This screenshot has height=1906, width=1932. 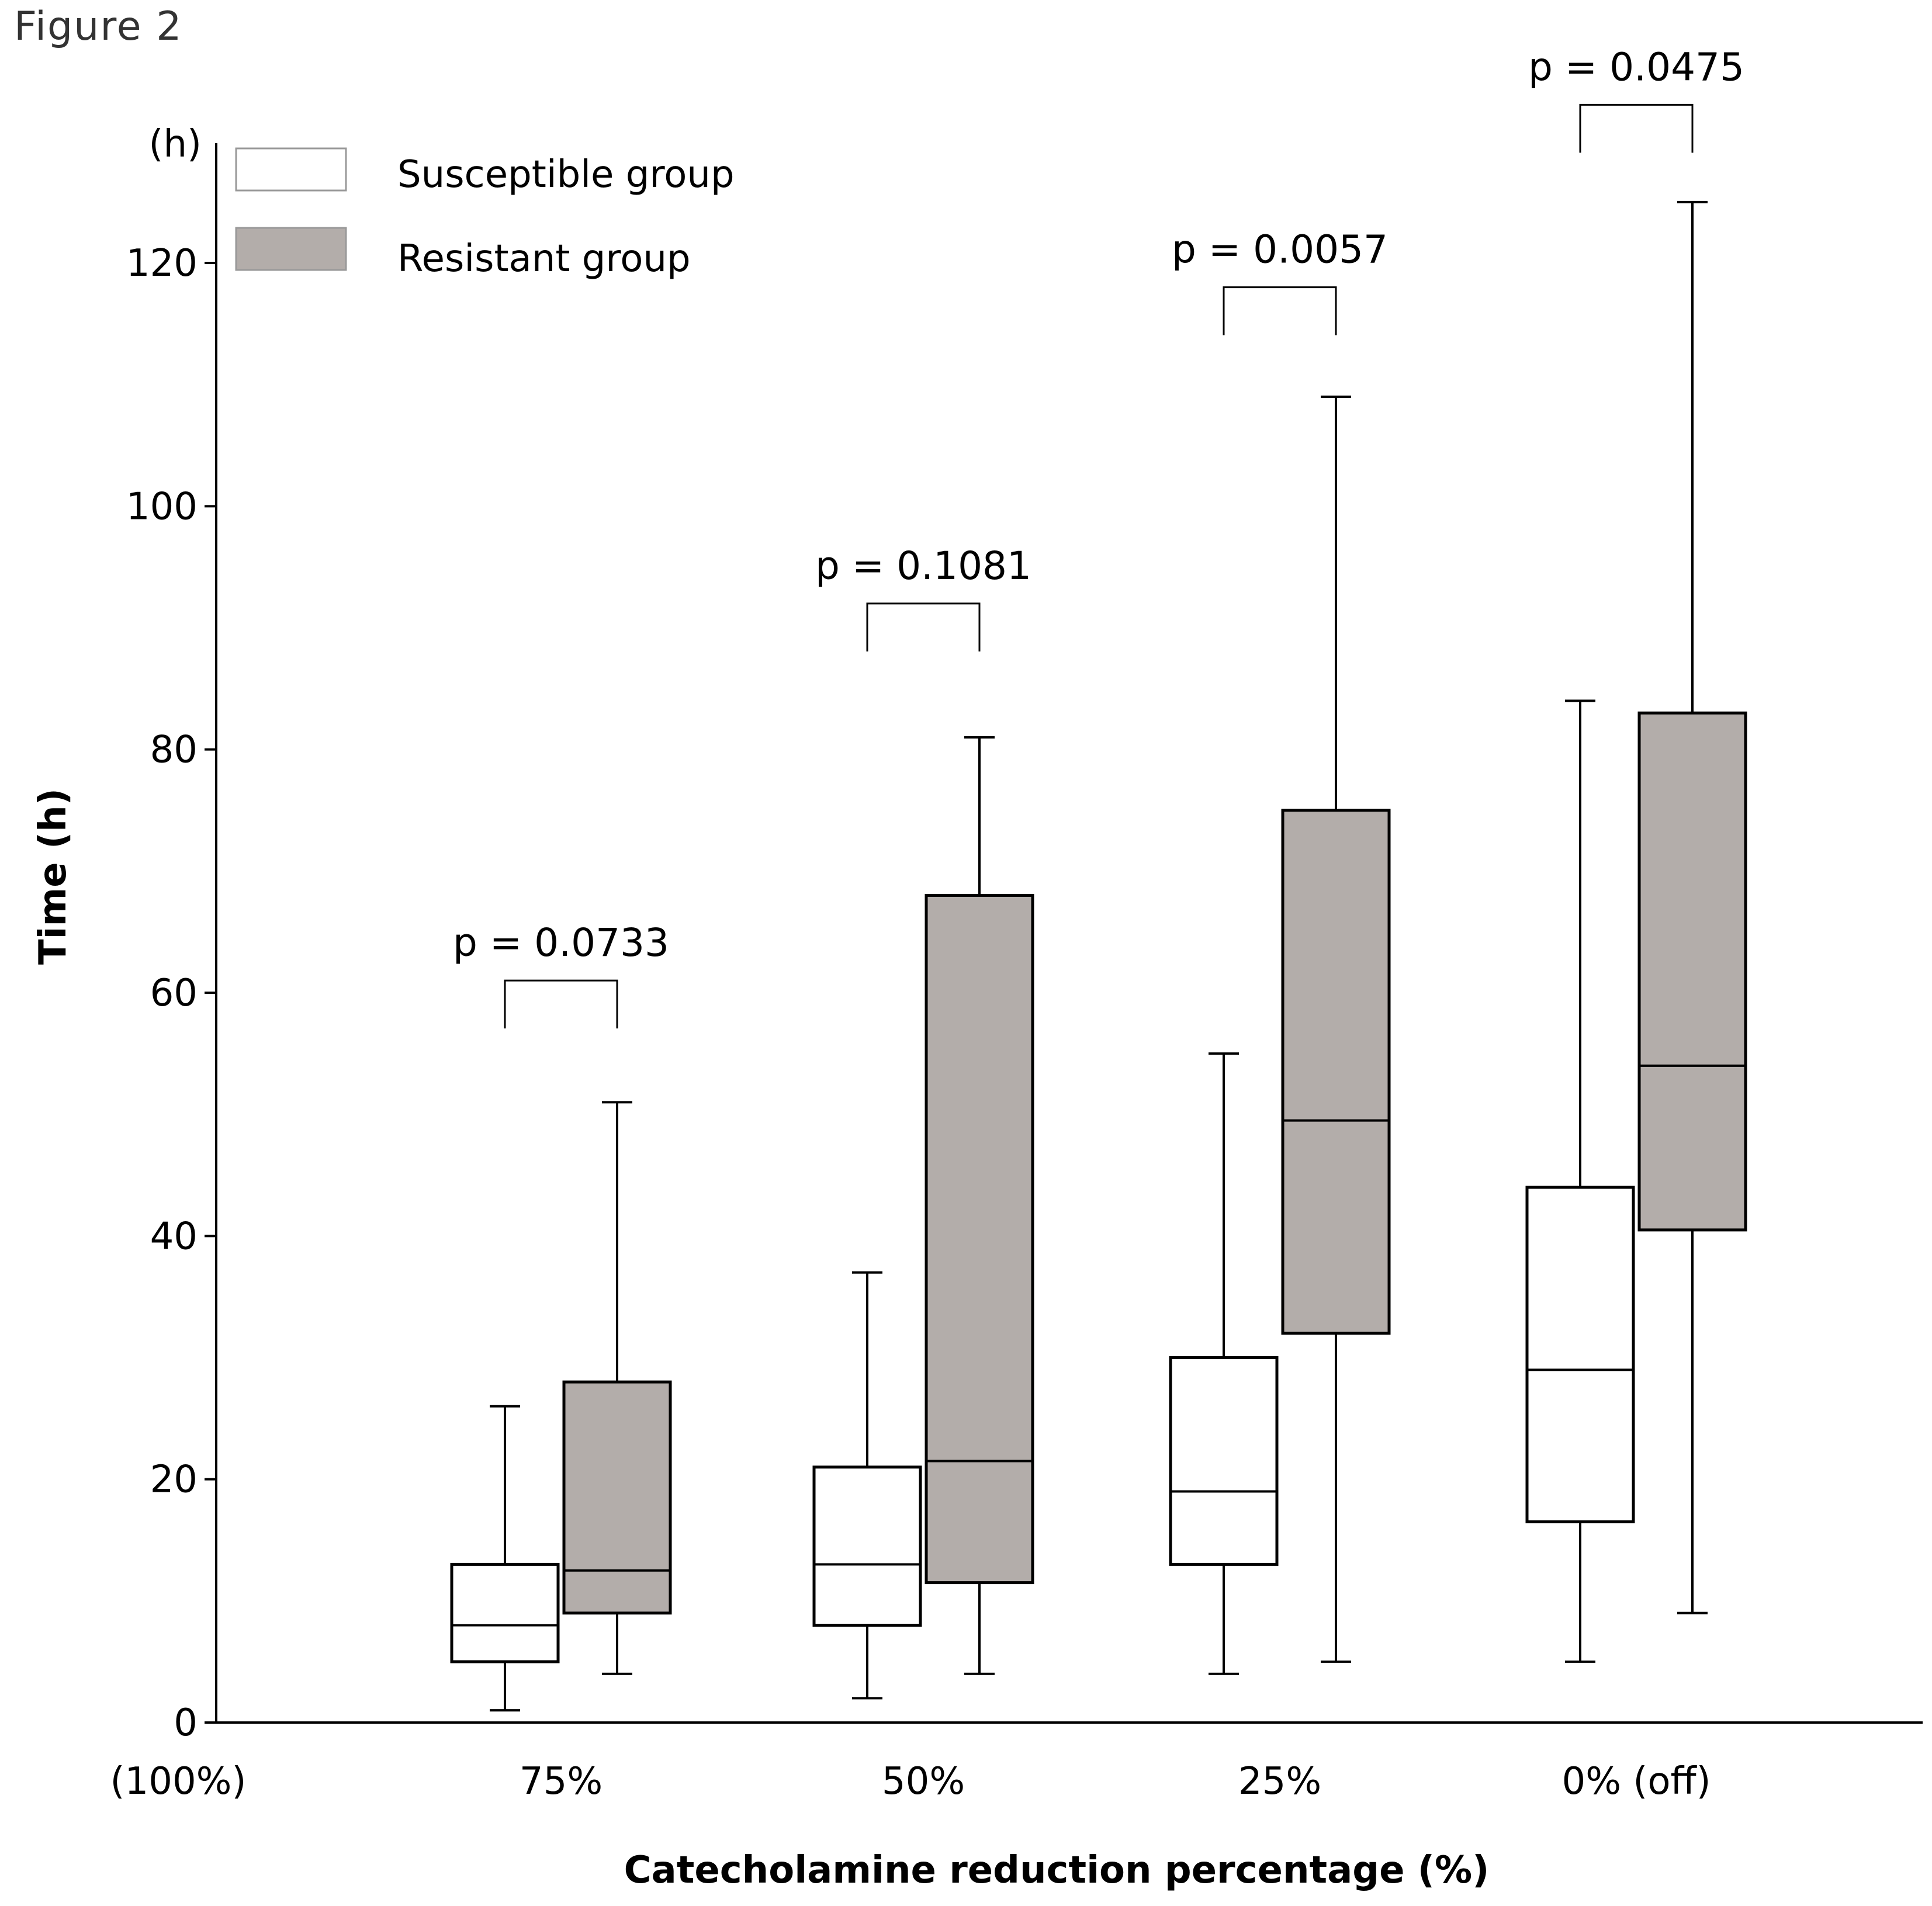 What do you see at coordinates (561, 1782) in the screenshot?
I see `x-tick-label: 75%` at bounding box center [561, 1782].